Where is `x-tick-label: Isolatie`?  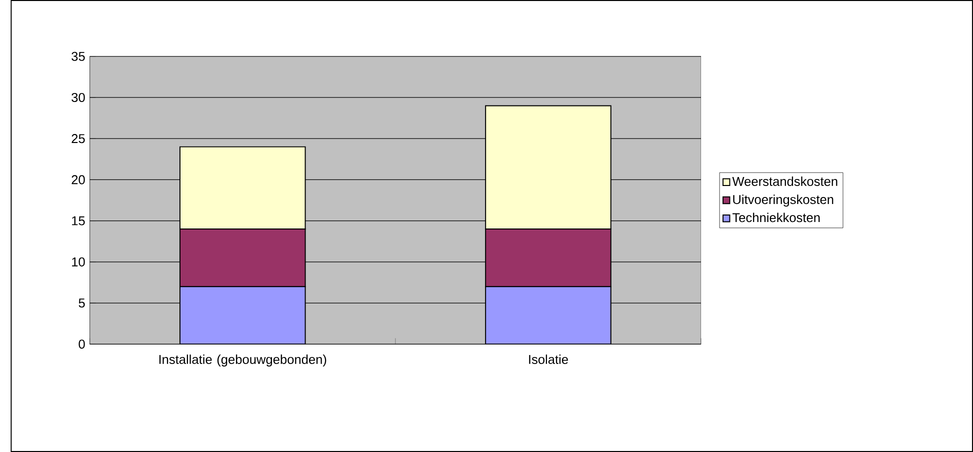 x-tick-label: Isolatie is located at coordinates (548, 359).